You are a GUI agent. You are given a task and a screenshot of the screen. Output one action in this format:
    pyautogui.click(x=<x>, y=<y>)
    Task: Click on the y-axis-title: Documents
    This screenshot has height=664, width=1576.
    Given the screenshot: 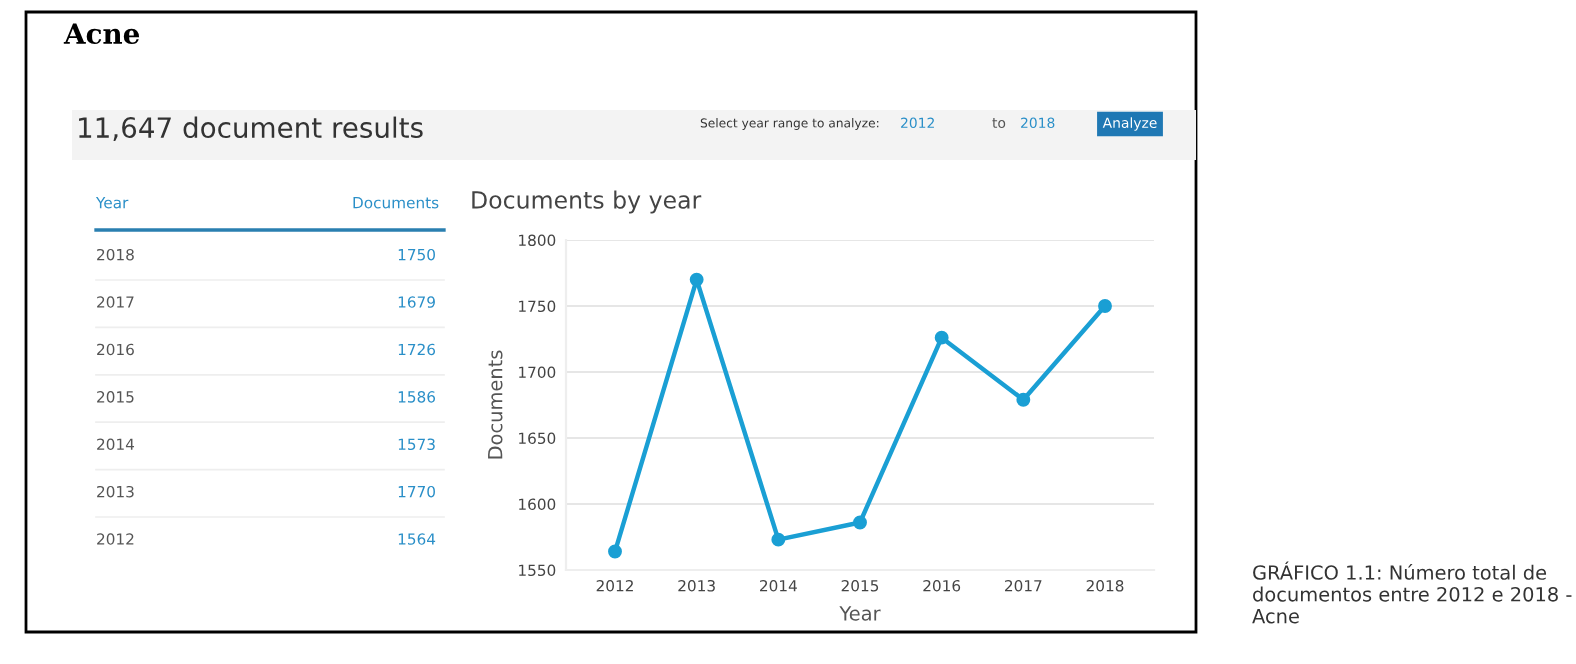 What is the action you would take?
    pyautogui.click(x=495, y=404)
    